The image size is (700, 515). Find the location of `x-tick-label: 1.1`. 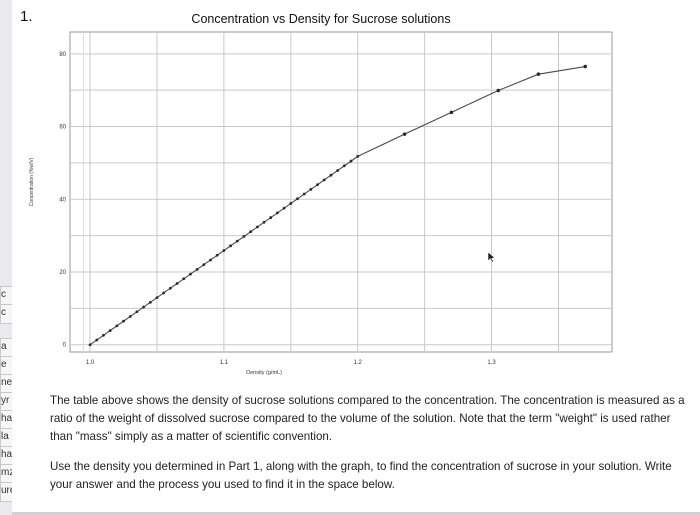

x-tick-label: 1.1 is located at coordinates (224, 363).